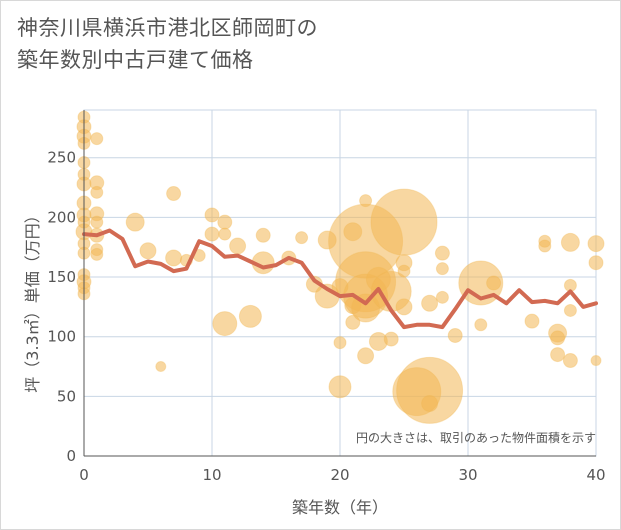  Describe the element at coordinates (61, 337) in the screenshot. I see `y-tick-label-2: 100` at that location.